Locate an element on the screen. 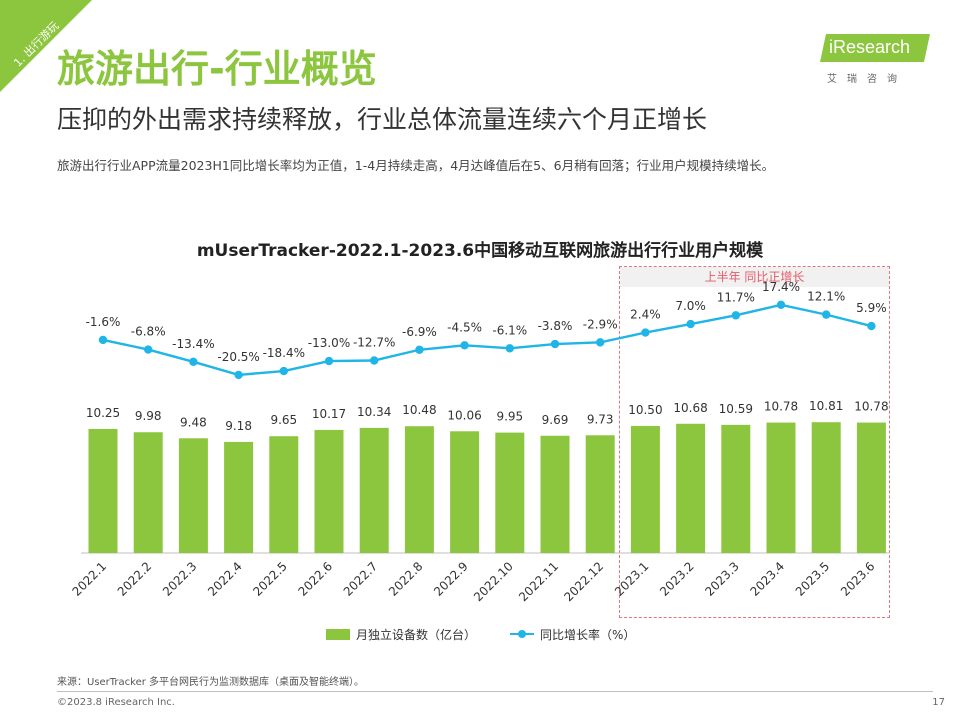 Image resolution: width=960 pixels, height=720 pixels. bar-2022.5 is located at coordinates (284, 494).